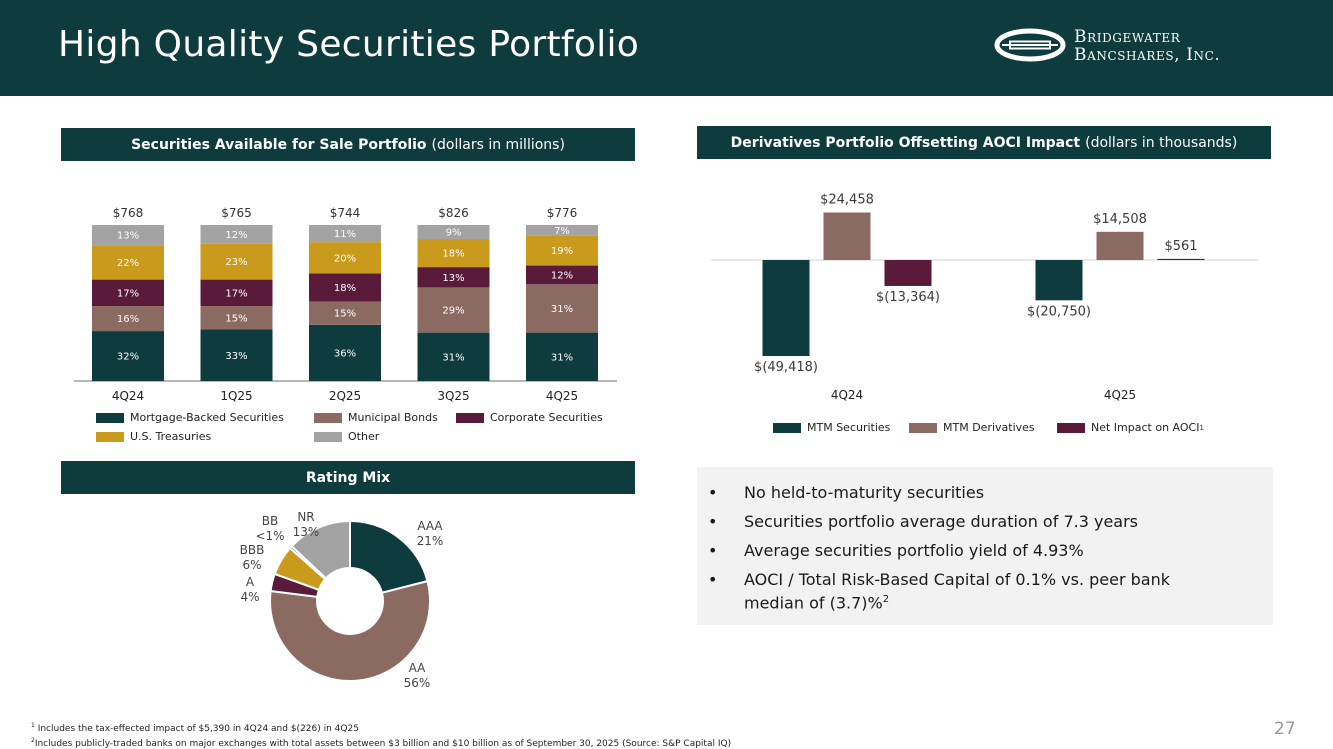 The image size is (1333, 749). Describe the element at coordinates (1145, 427) in the screenshot. I see `legend-label: Net Impact on AOCI` at that location.